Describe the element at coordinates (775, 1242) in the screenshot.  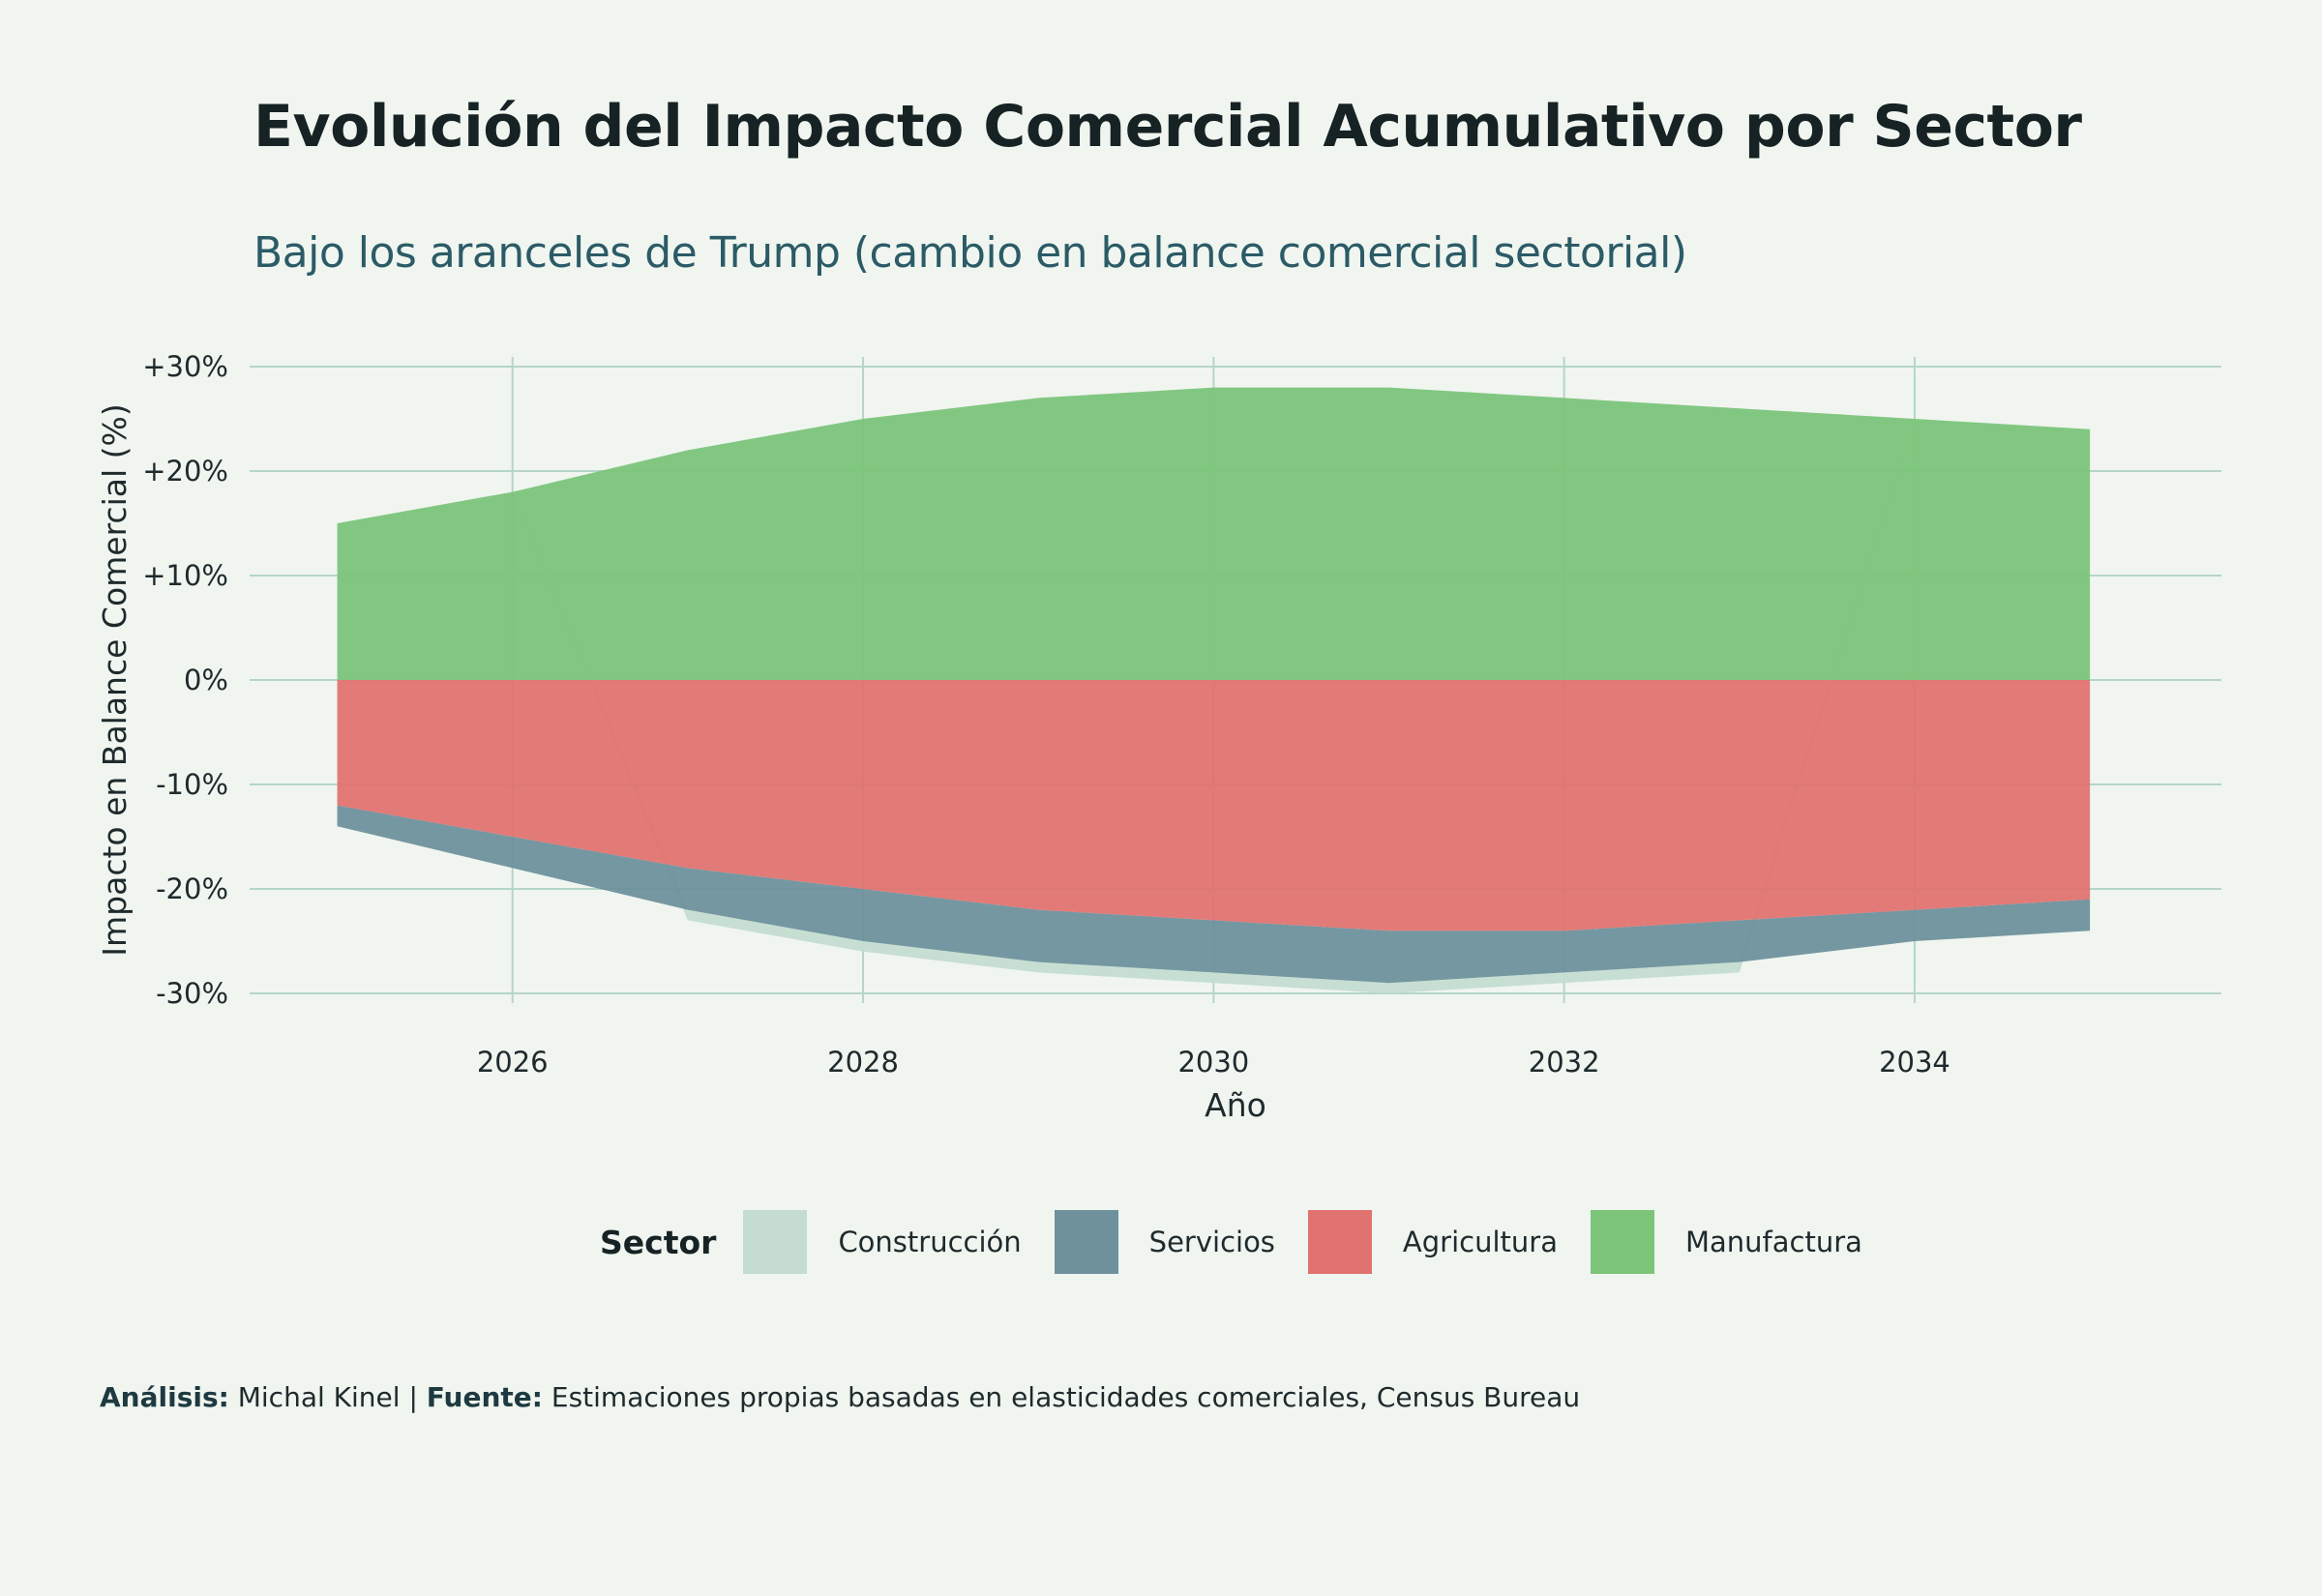
I see `legend-swatch-construccion` at that location.